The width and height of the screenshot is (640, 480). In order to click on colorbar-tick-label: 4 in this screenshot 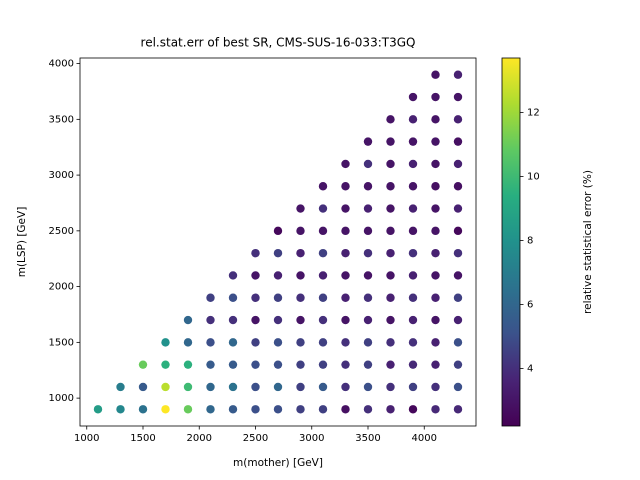, I will do `click(530, 368)`.